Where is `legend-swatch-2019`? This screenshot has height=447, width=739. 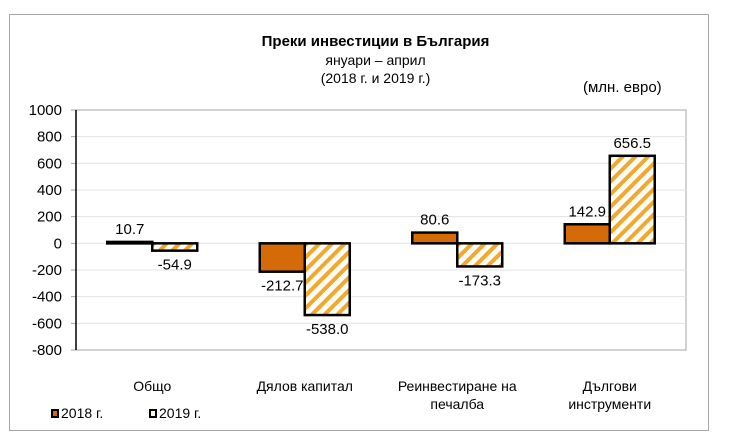 legend-swatch-2019 is located at coordinates (153, 413).